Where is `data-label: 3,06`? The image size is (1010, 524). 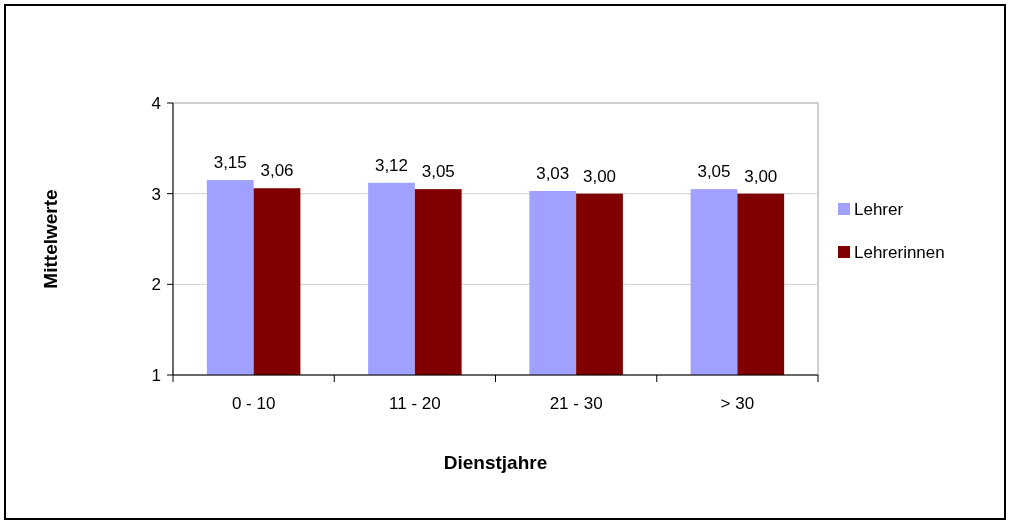 data-label: 3,06 is located at coordinates (277, 171).